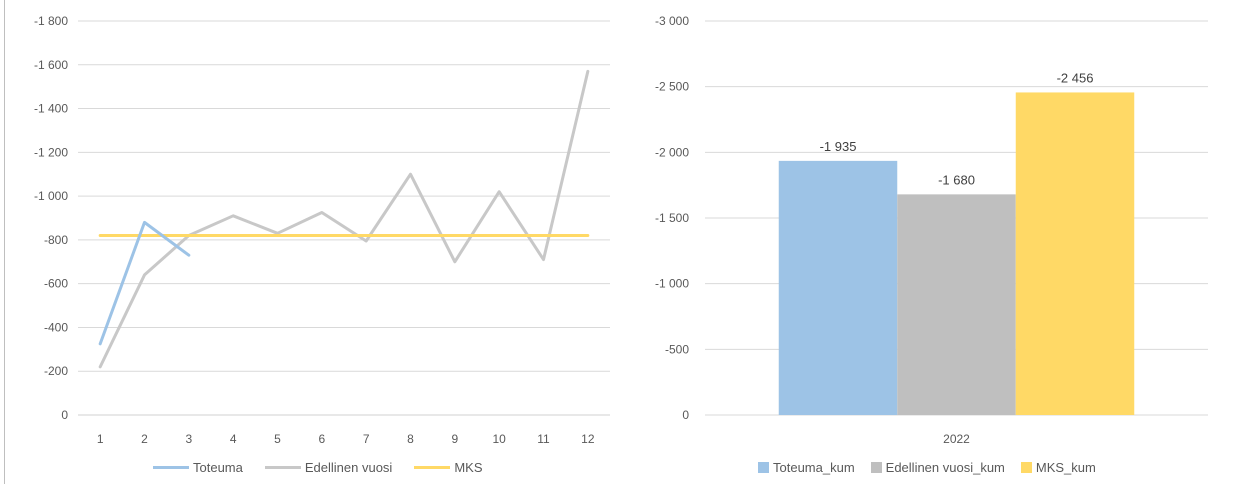 The image size is (1235, 484). I want to click on bar-chart-legend: Toteuma_kum Edellinen vuosi_kum MKS_kum, so click(935, 467).